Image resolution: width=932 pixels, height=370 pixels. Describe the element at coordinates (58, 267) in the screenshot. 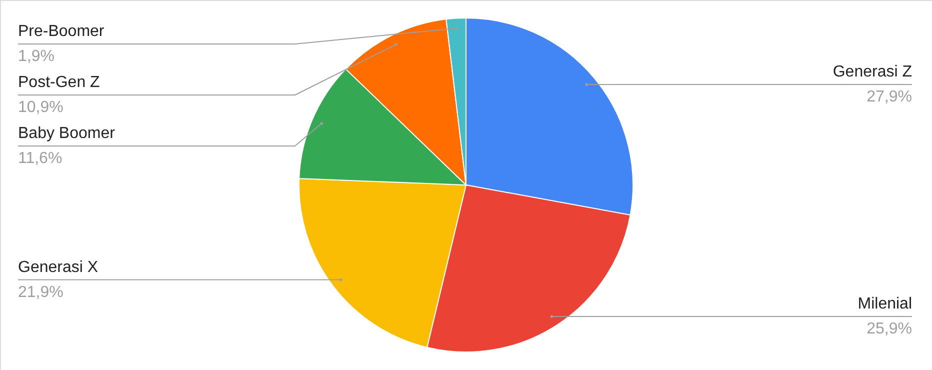

I see `slice-label: Generasi X` at that location.